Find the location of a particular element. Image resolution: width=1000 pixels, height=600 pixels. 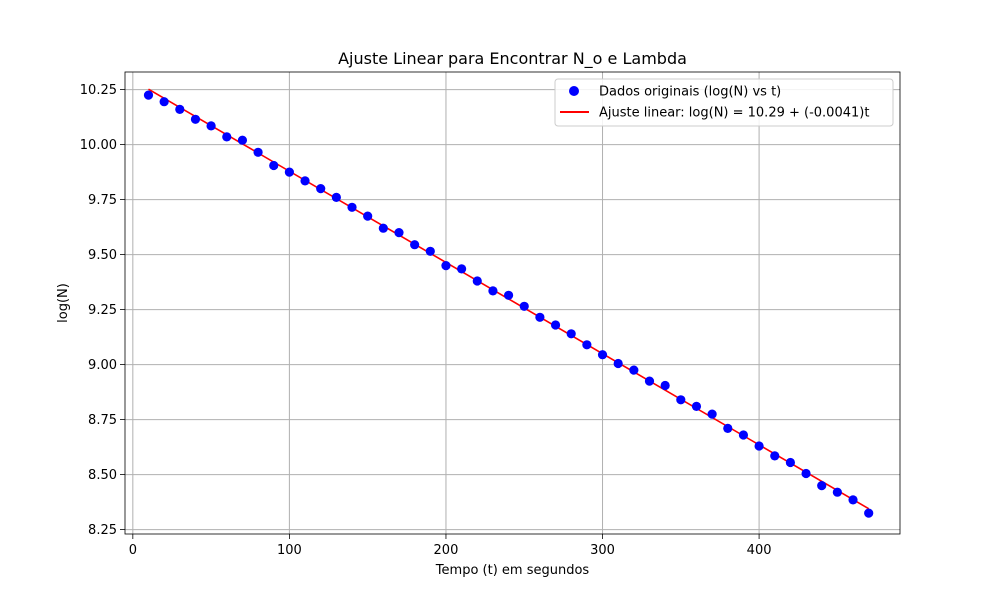

x-tick-label: 200 is located at coordinates (446, 550).